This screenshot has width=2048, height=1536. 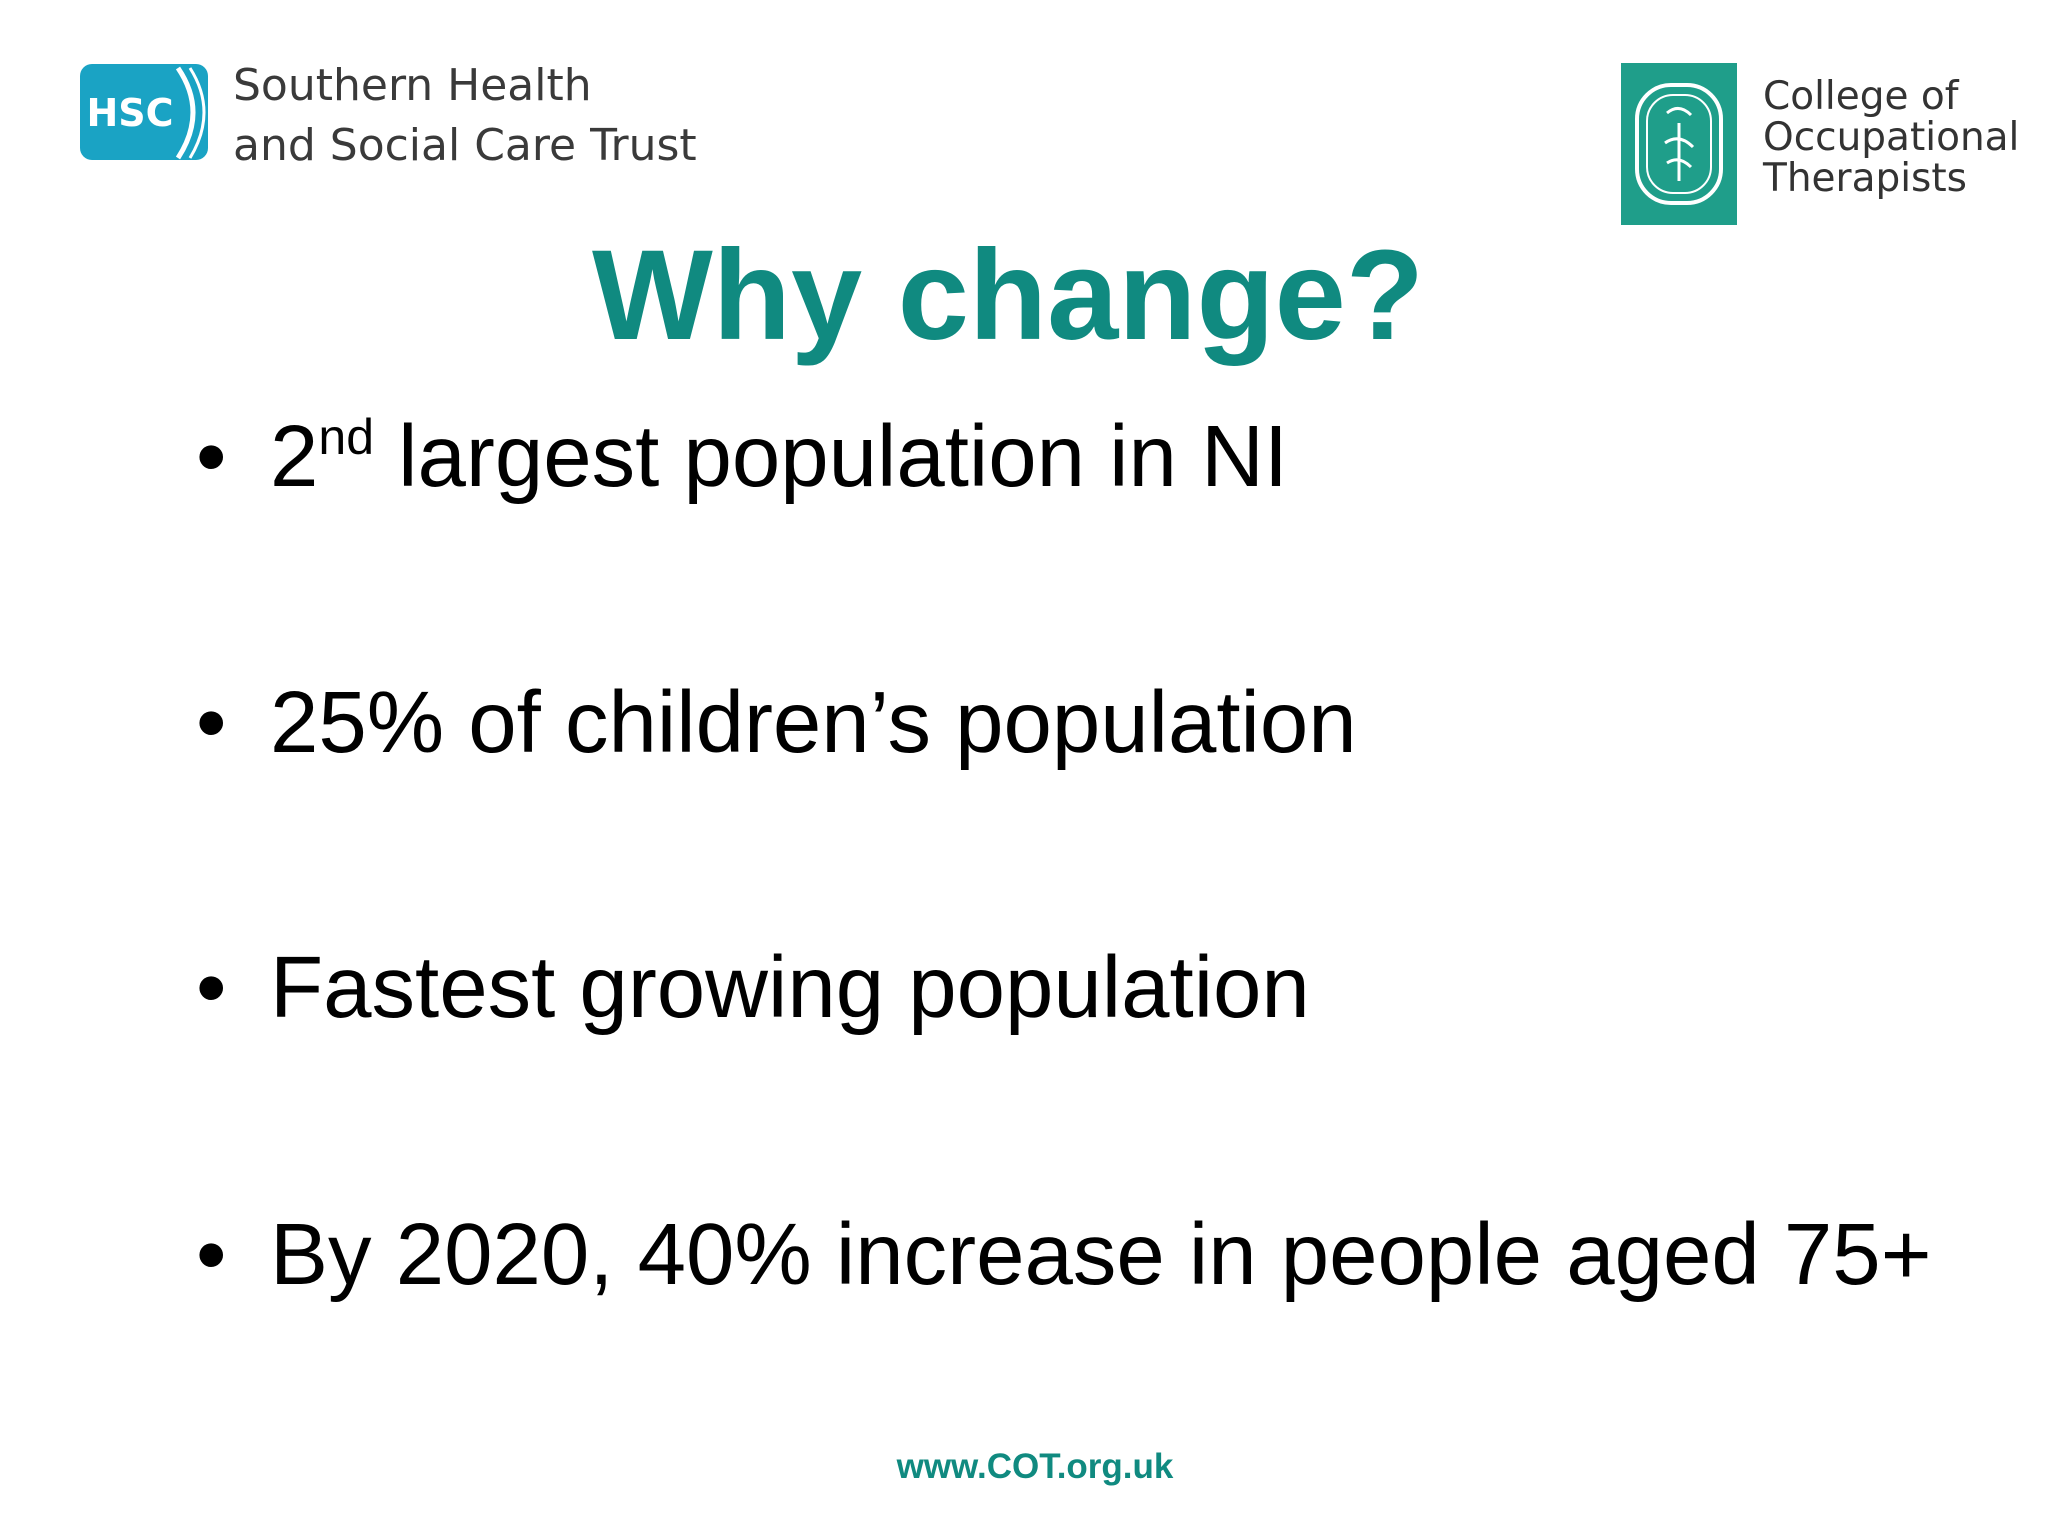 I want to click on cot-name: College of Occupational Therapists, so click(x=1891, y=137).